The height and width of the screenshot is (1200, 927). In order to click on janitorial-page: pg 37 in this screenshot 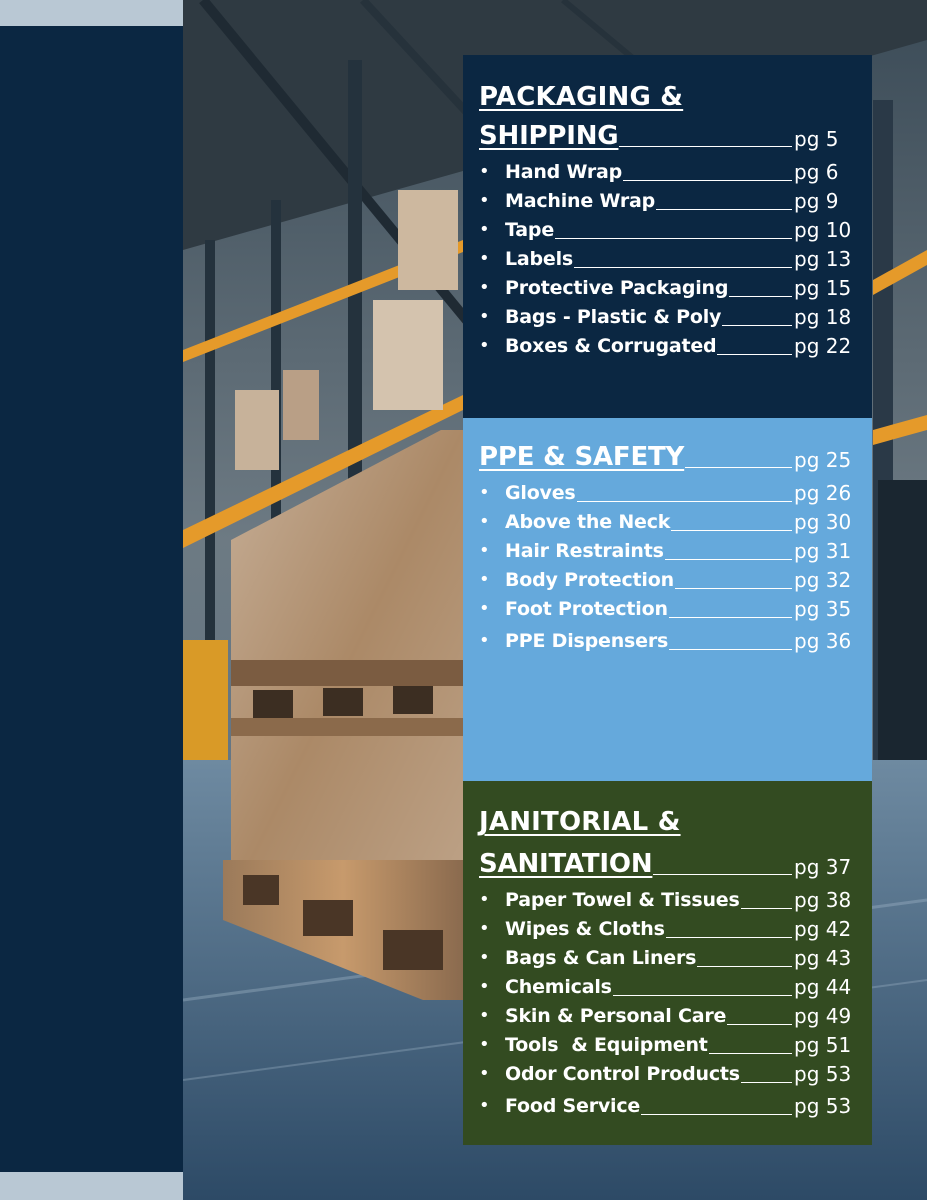, I will do `click(823, 867)`.